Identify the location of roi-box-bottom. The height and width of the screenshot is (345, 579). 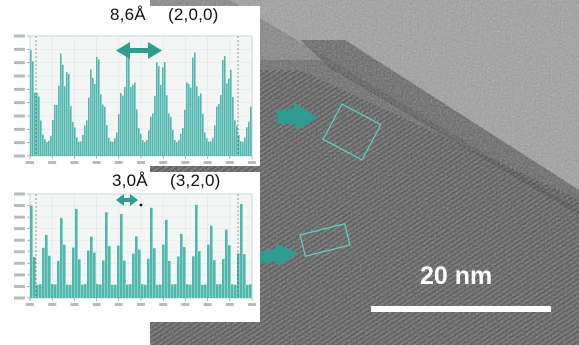
(325, 240).